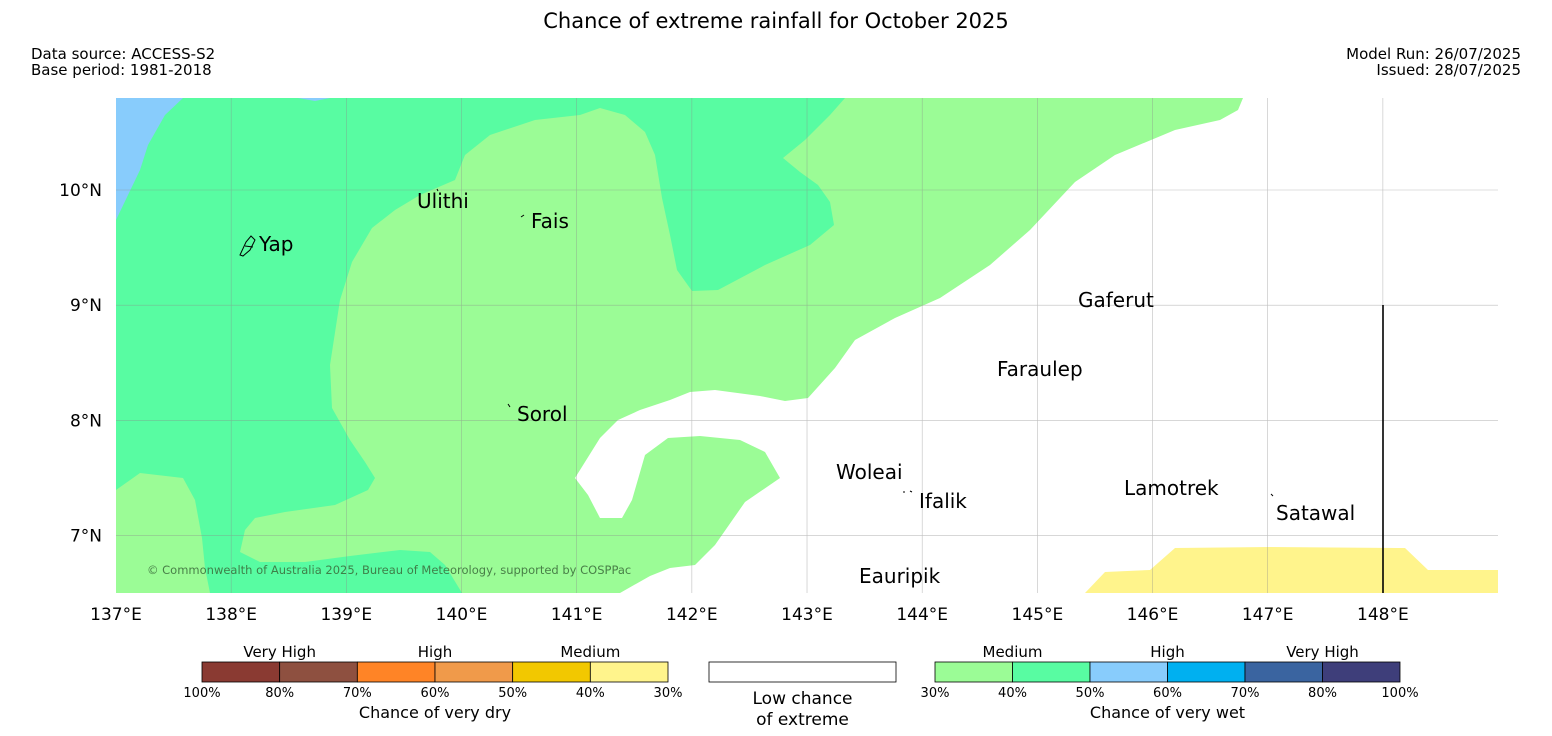 This screenshot has width=1552, height=736. What do you see at coordinates (1322, 693) in the screenshot?
I see `wet-legend-tick-label: 80%` at bounding box center [1322, 693].